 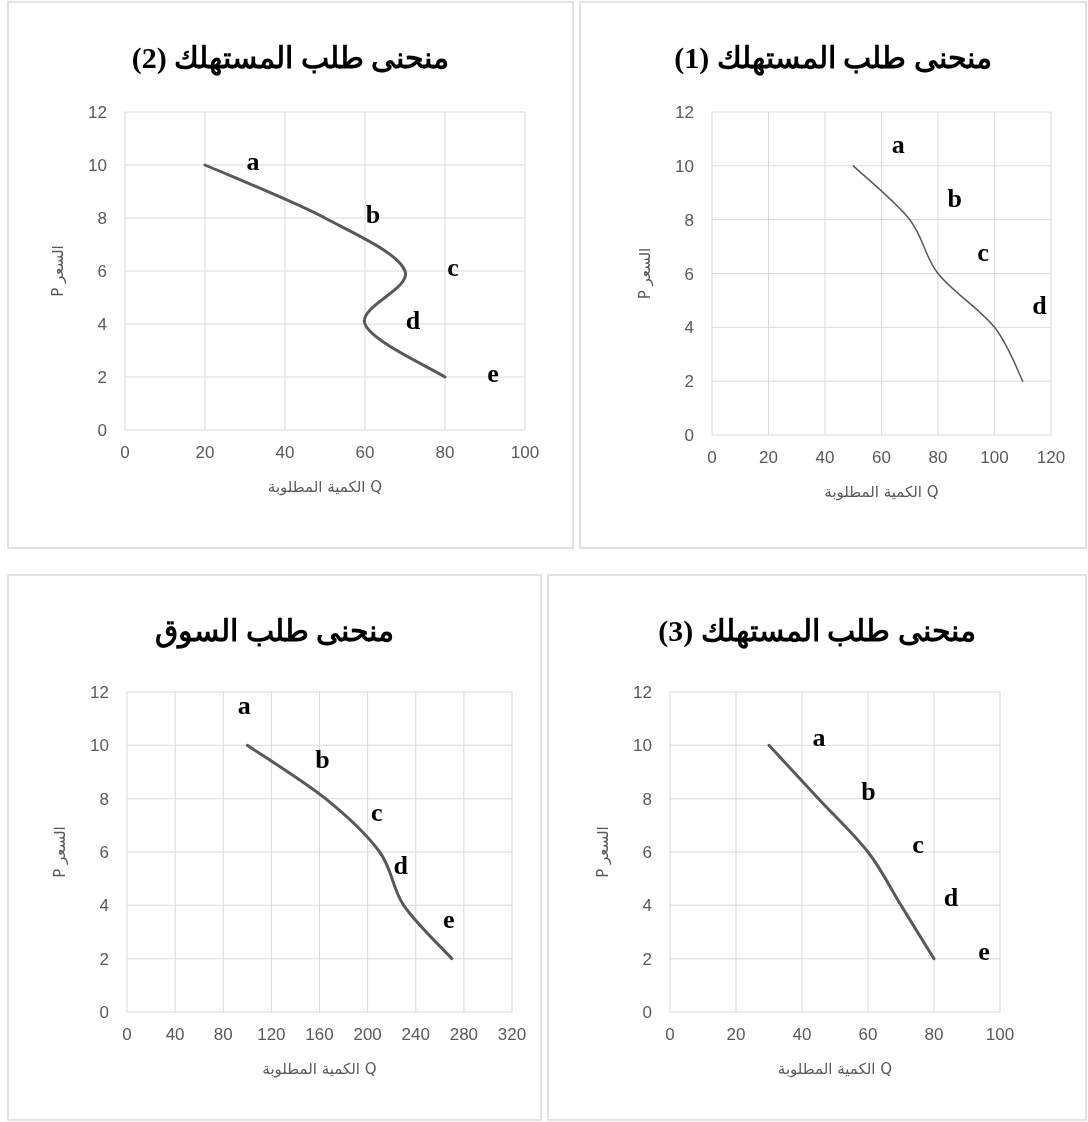 What do you see at coordinates (415, 1034) in the screenshot?
I see `x-tick-label: 240` at bounding box center [415, 1034].